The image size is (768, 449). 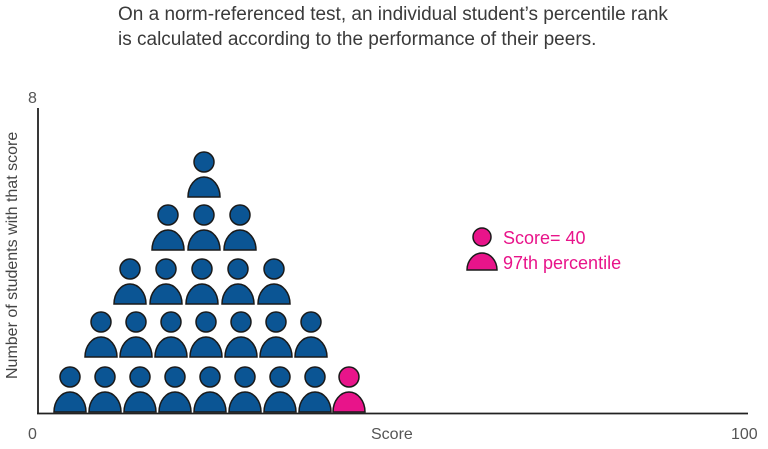 I want to click on legend-percentile: 97th percentile, so click(x=562, y=263).